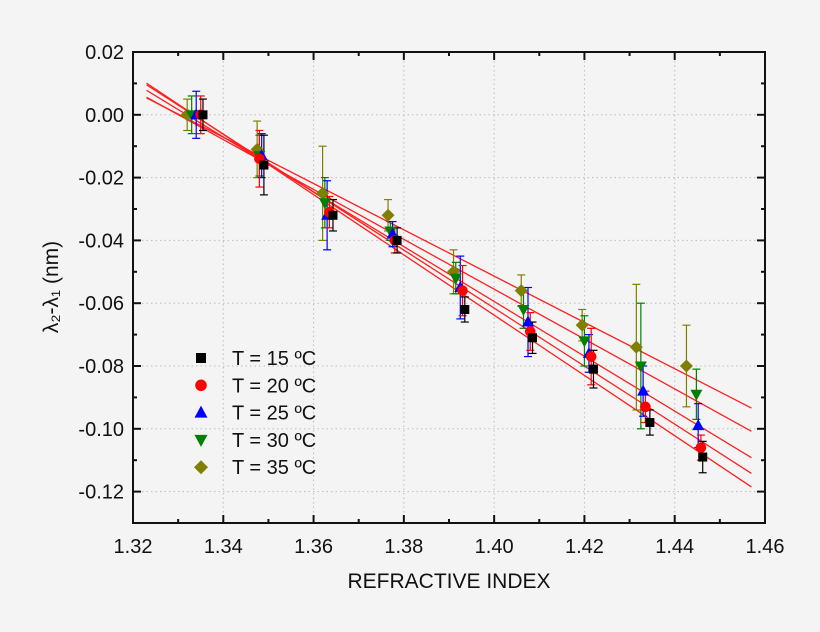 Image resolution: width=820 pixels, height=632 pixels. What do you see at coordinates (101, 241) in the screenshot?
I see `y-tick-label: -0.04` at bounding box center [101, 241].